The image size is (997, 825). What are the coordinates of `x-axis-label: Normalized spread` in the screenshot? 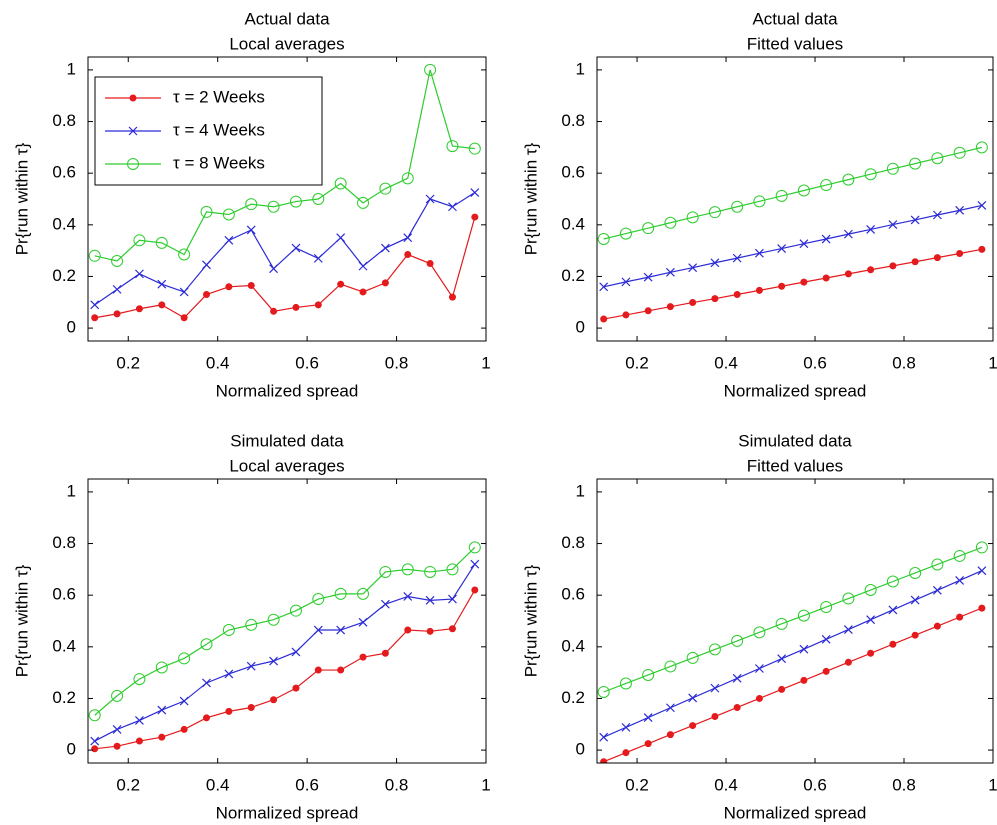 It's located at (287, 390).